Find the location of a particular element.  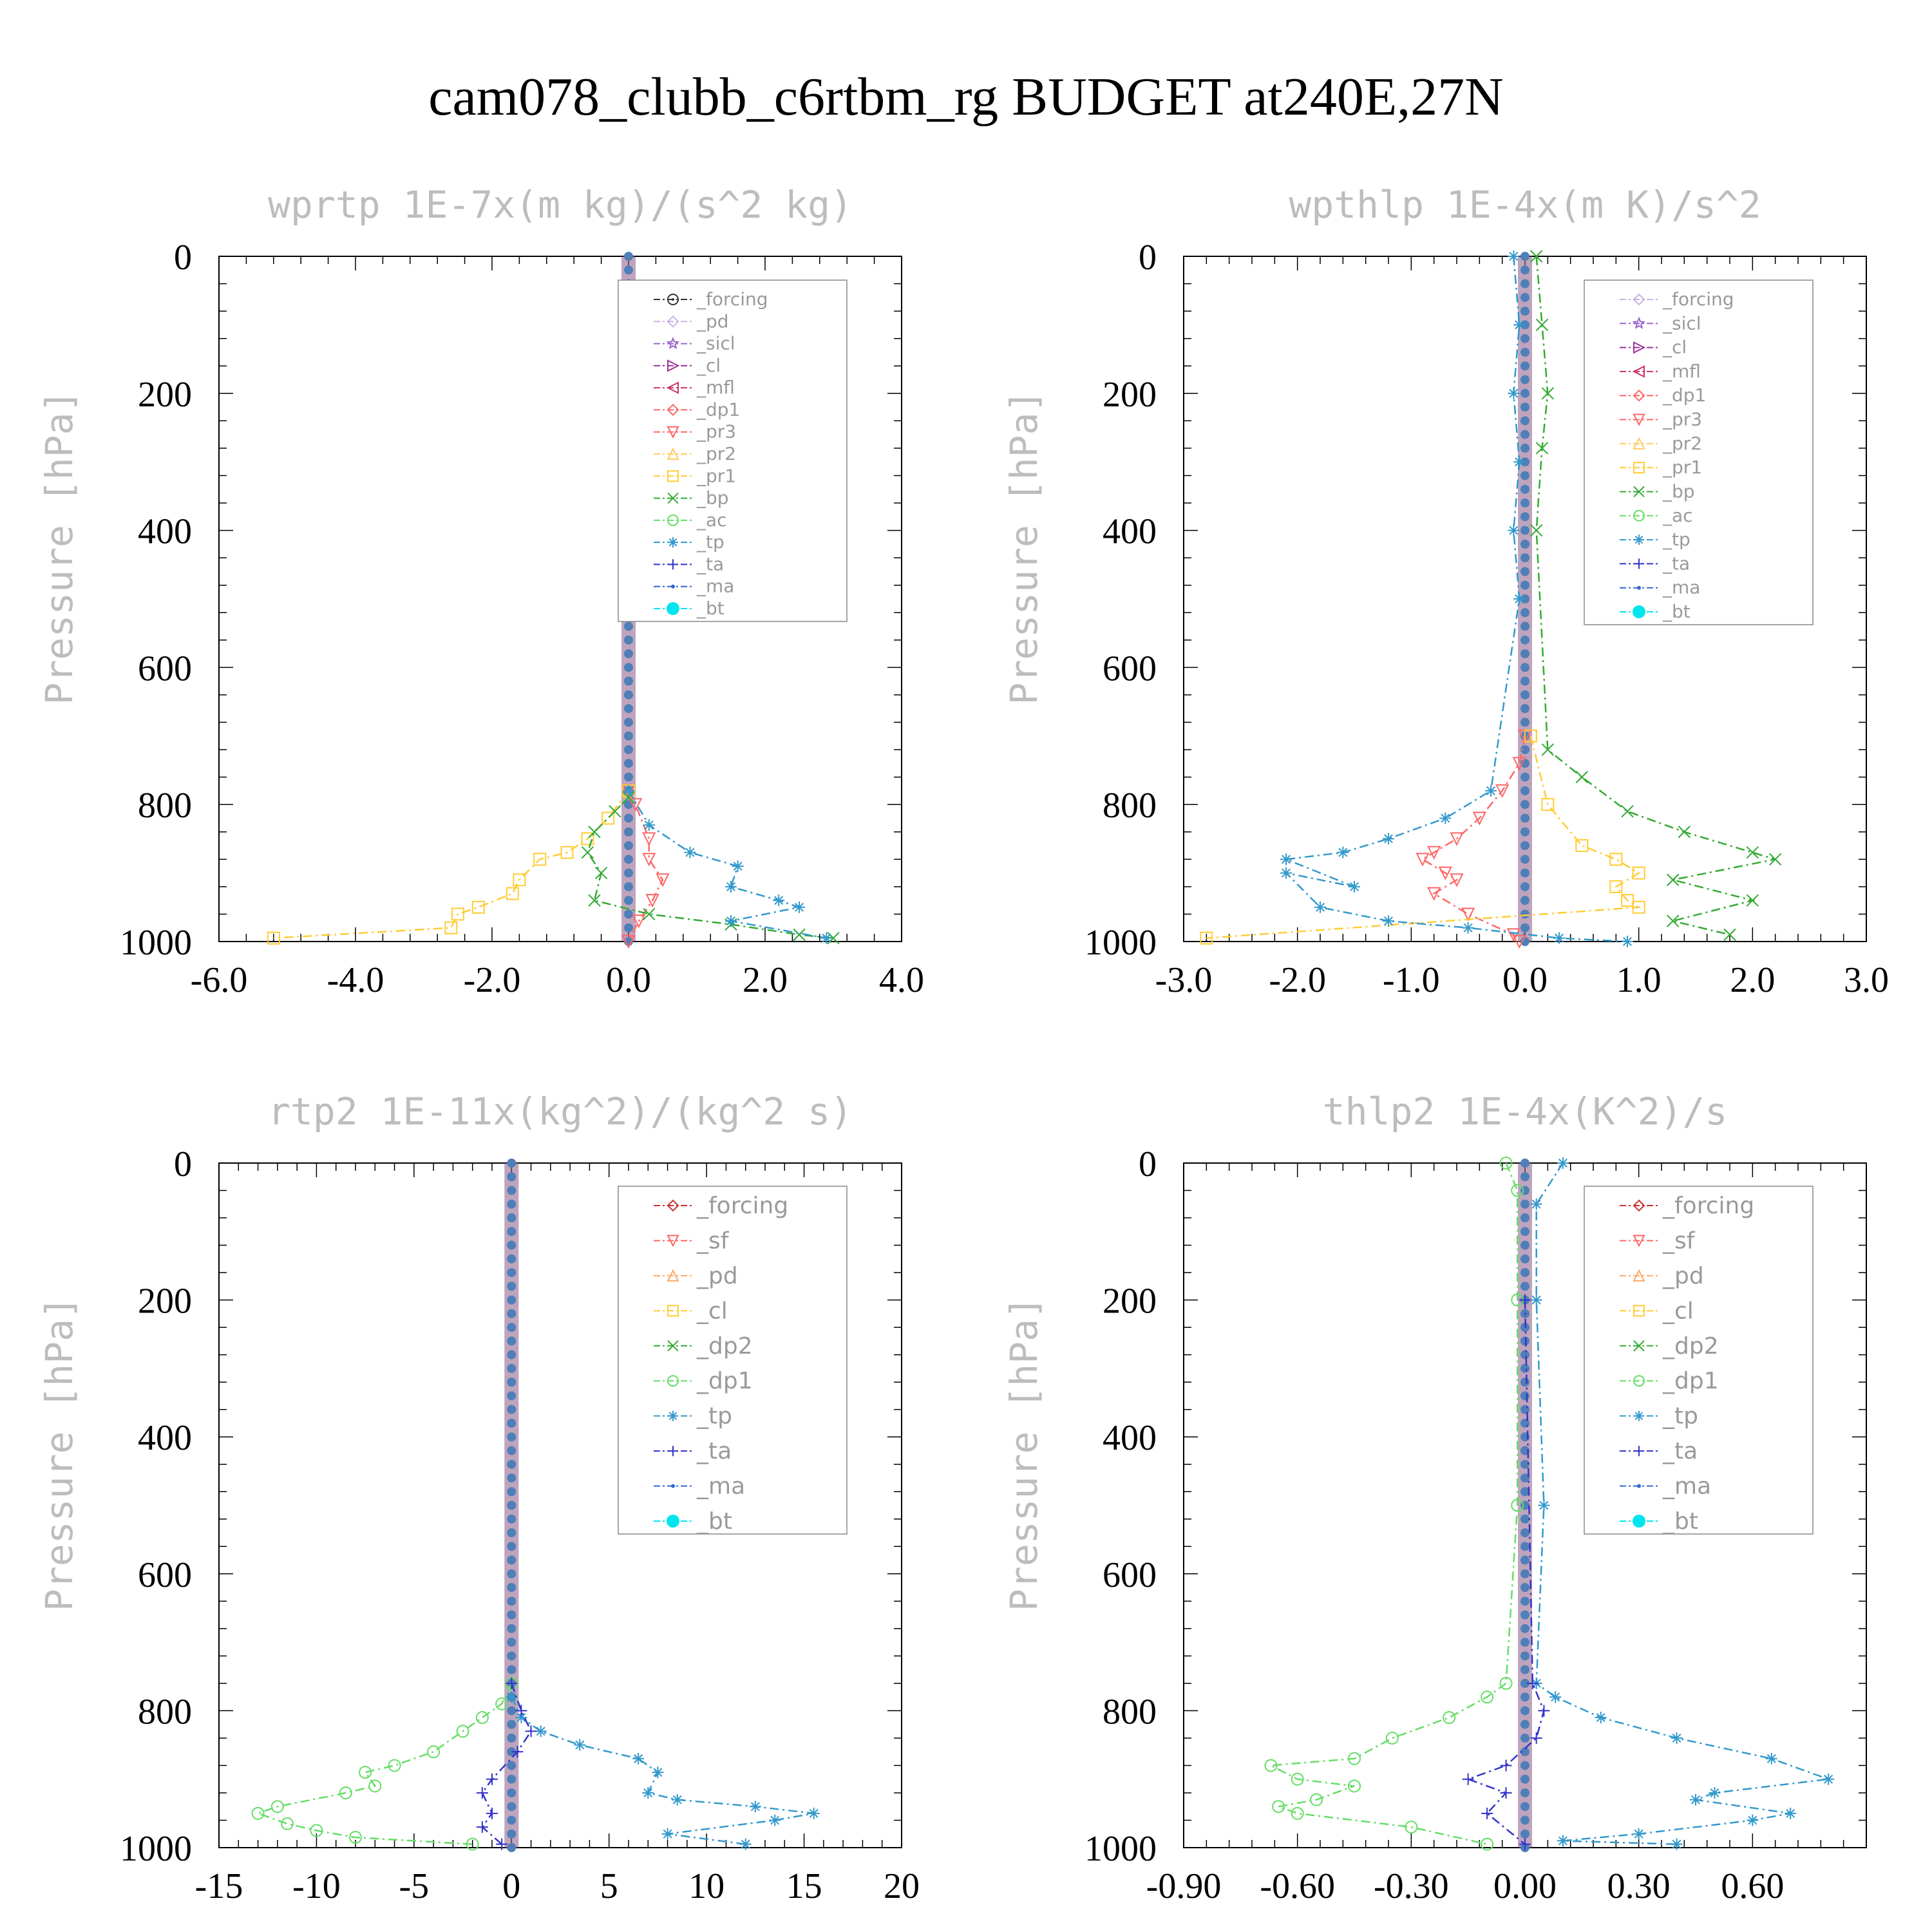

series-pr3 is located at coordinates (1474, 839).